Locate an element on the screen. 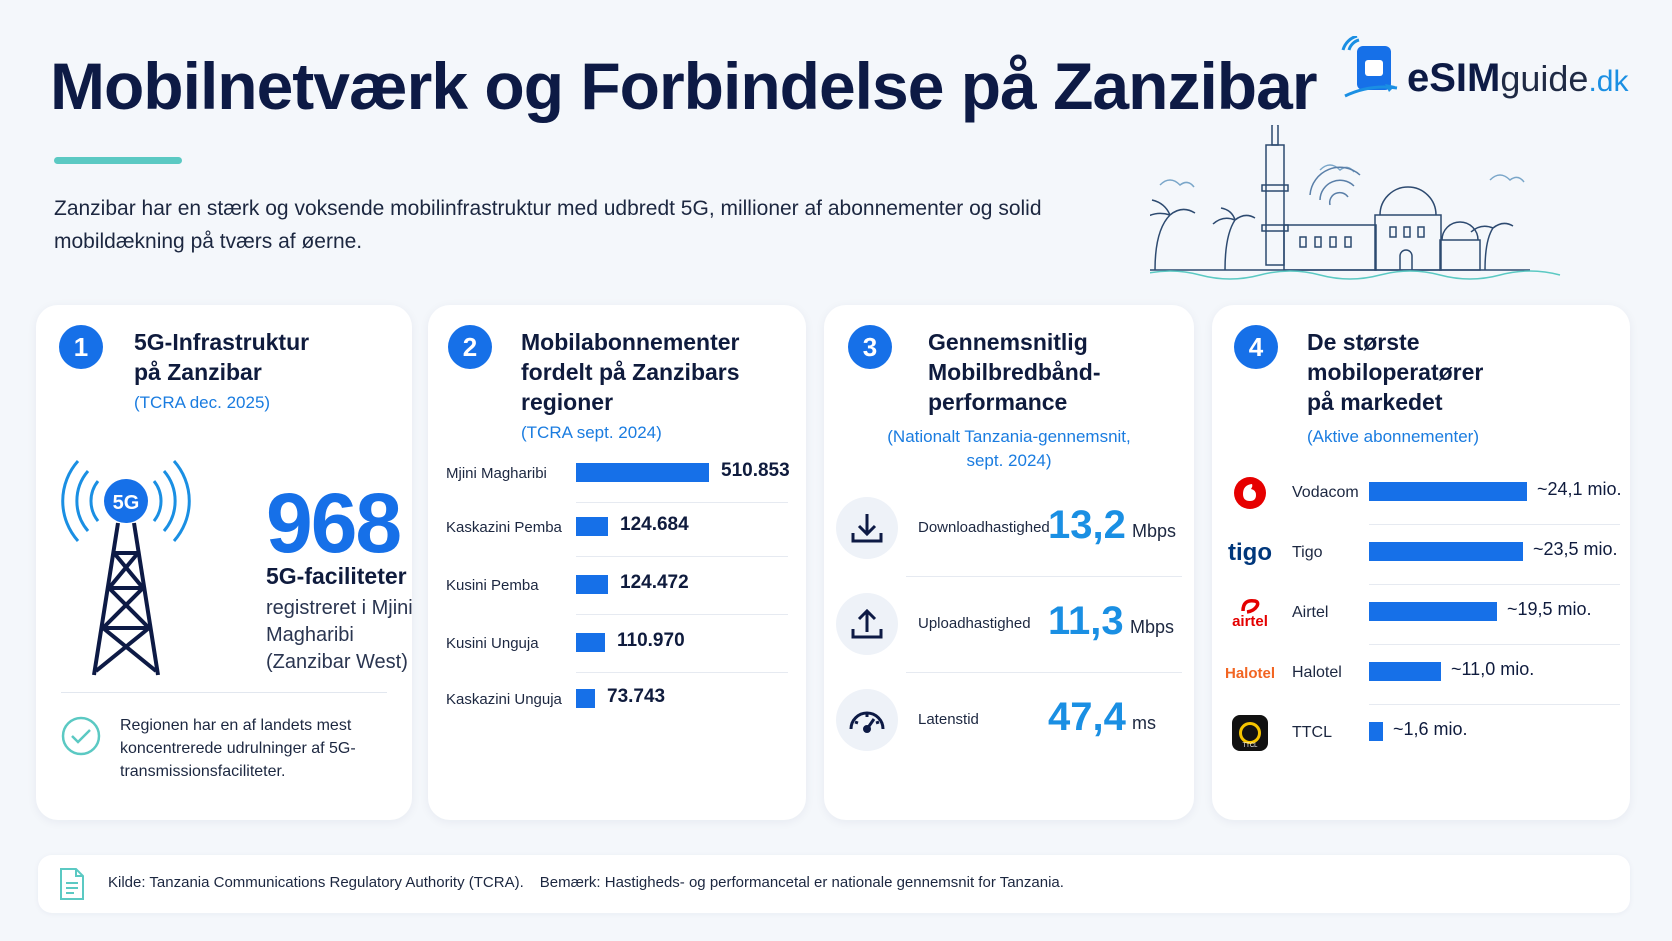 This screenshot has height=941, width=1672. download-icon is located at coordinates (867, 528).